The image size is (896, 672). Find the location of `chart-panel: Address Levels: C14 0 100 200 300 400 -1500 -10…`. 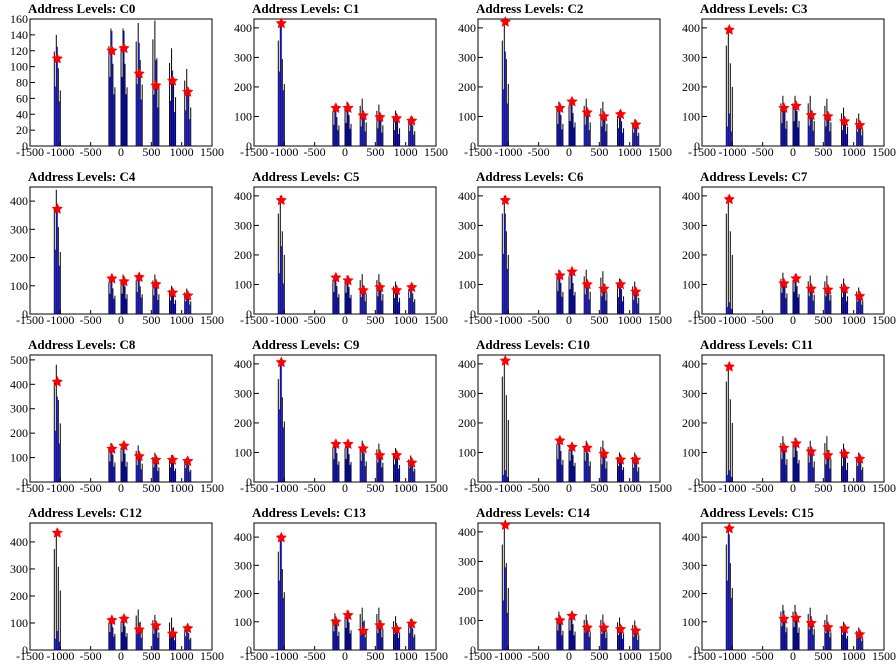

chart-panel: Address Levels: C14 0 100 200 300 400 -1500 -10… is located at coordinates (565, 584).